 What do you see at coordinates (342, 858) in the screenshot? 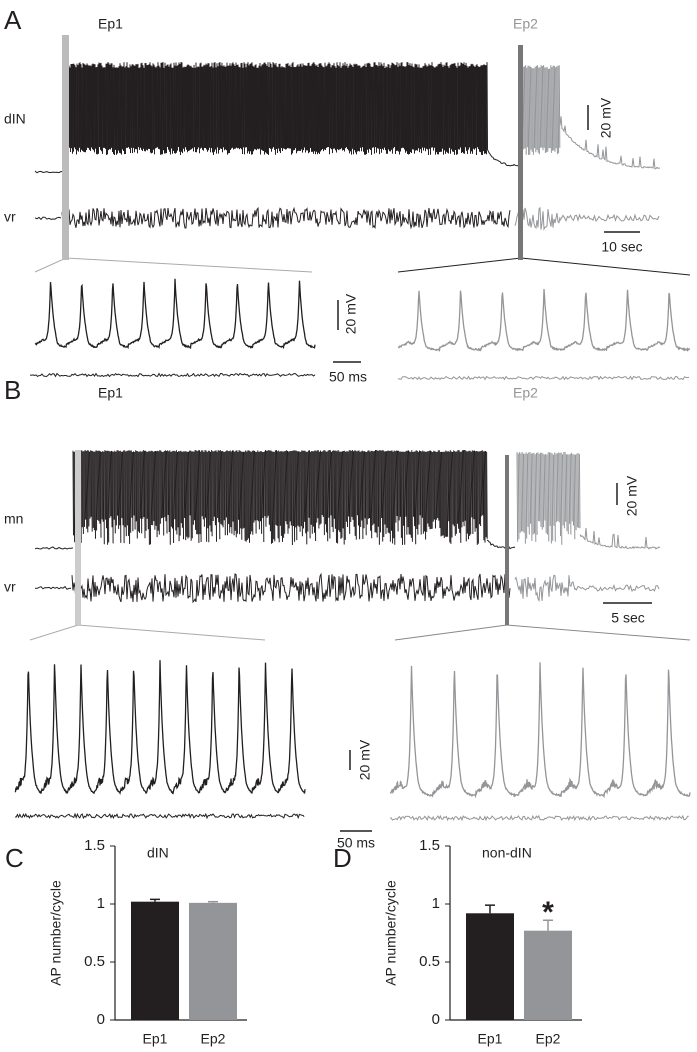
I see `panel-label: D` at bounding box center [342, 858].